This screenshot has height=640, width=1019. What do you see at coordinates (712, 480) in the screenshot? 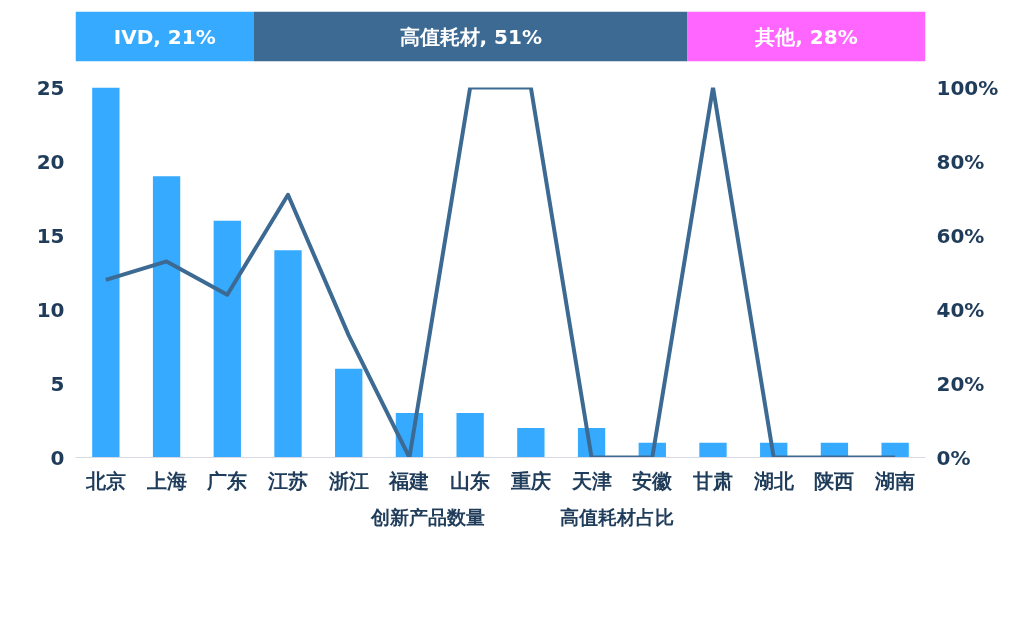
I see `x-tick-label: 甘肃` at bounding box center [712, 480].